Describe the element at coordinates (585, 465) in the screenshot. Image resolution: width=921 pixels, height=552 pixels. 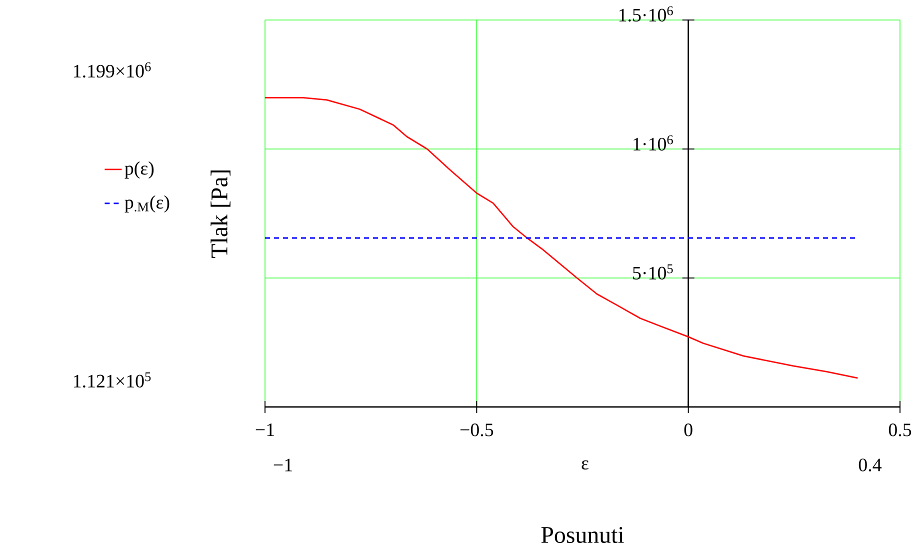
I see `text: ε` at that location.